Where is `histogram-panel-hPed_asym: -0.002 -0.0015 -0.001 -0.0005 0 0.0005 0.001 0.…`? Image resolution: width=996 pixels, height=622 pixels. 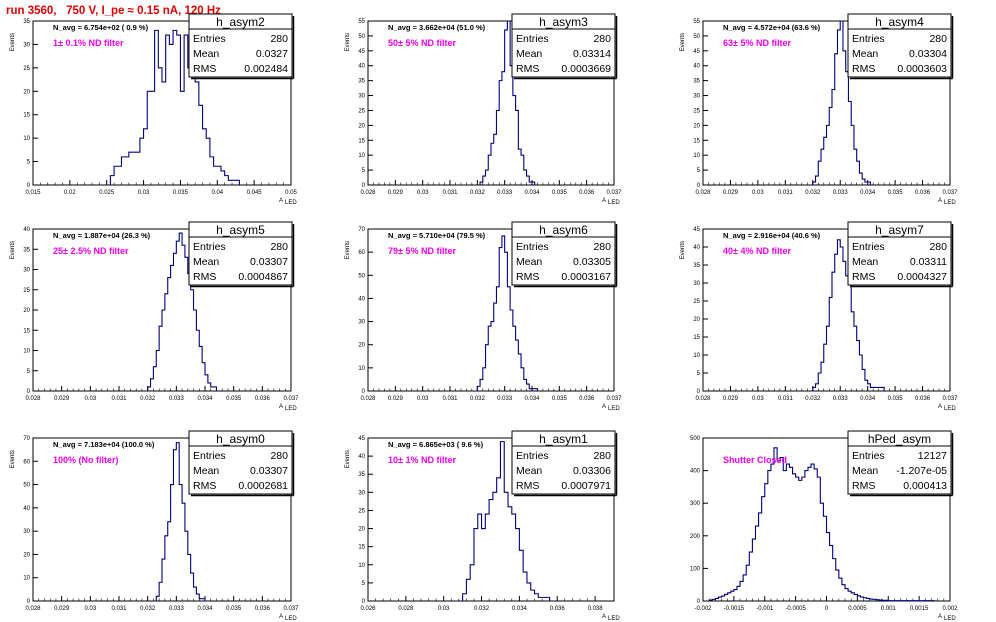 histogram-panel-hPed_asym: -0.002 -0.0015 -0.001 -0.0005 0 0.0005 0.001 0.… is located at coordinates (824, 526).